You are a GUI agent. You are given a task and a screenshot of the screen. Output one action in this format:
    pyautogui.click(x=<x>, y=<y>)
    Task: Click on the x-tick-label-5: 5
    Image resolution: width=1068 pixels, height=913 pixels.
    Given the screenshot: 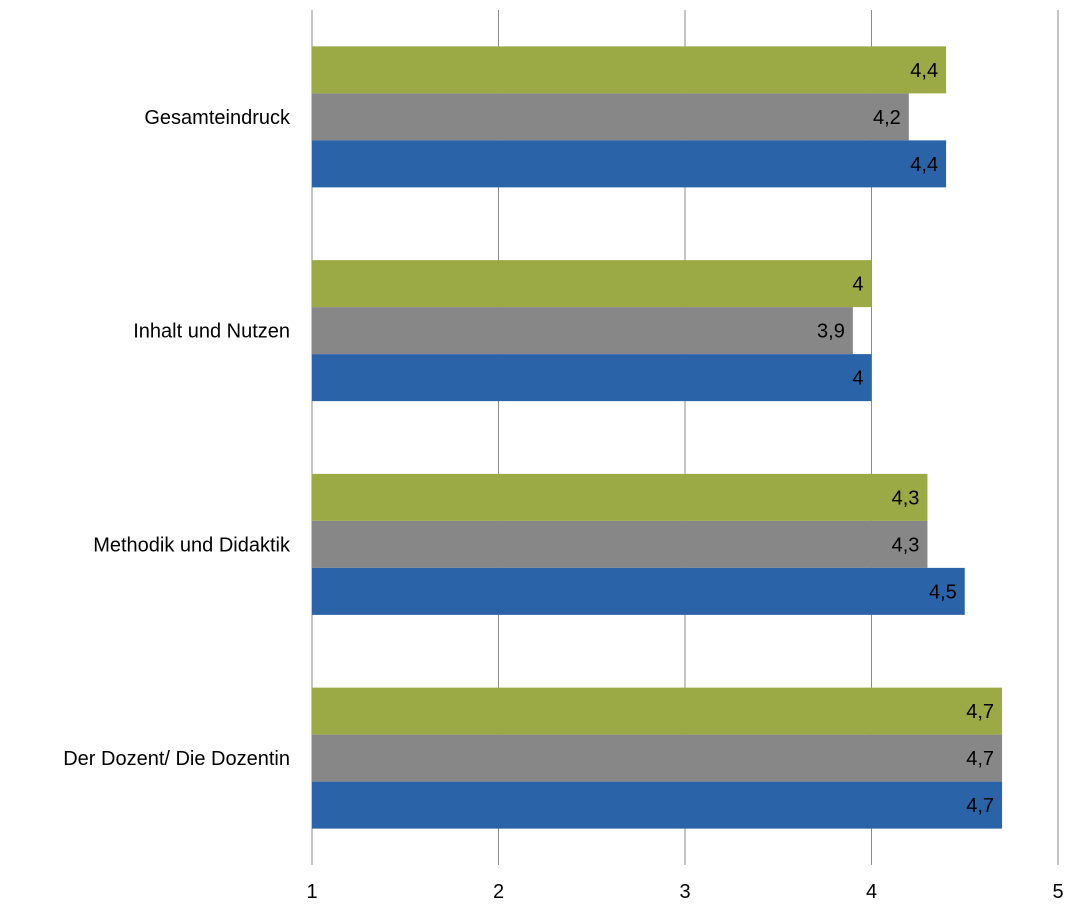 What is the action you would take?
    pyautogui.click(x=1057, y=892)
    